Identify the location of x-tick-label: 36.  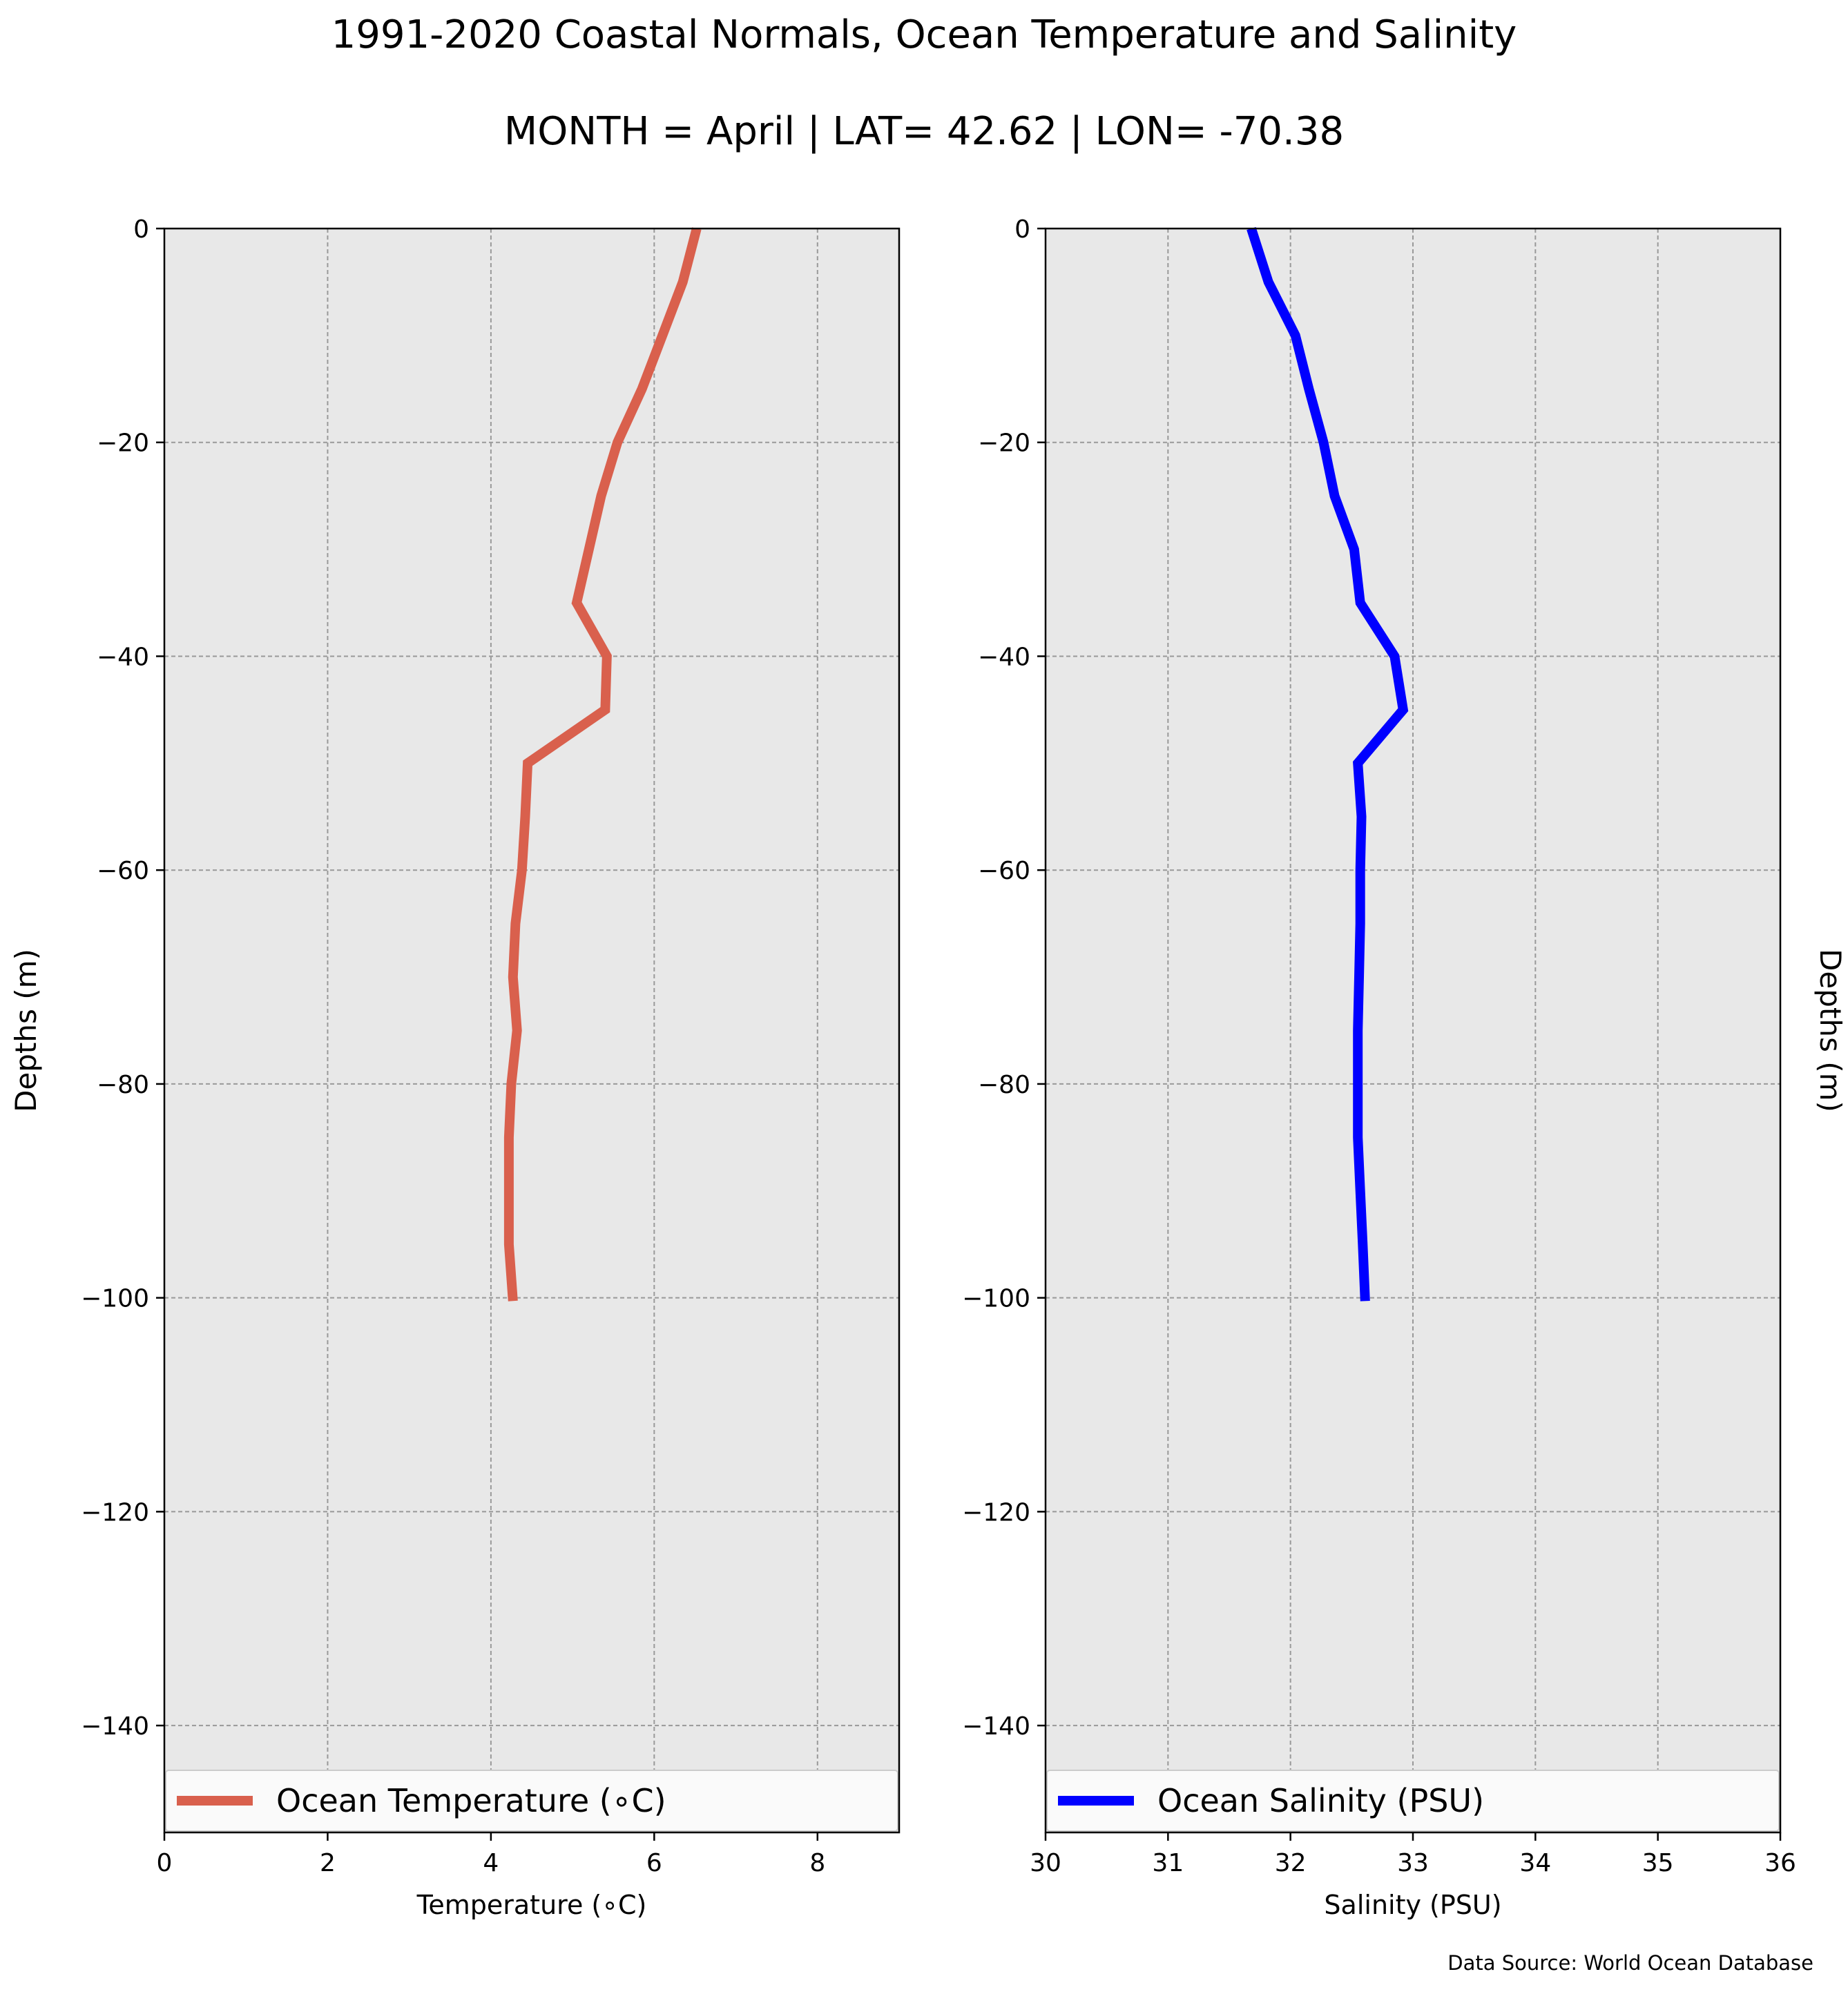
(1780, 1863).